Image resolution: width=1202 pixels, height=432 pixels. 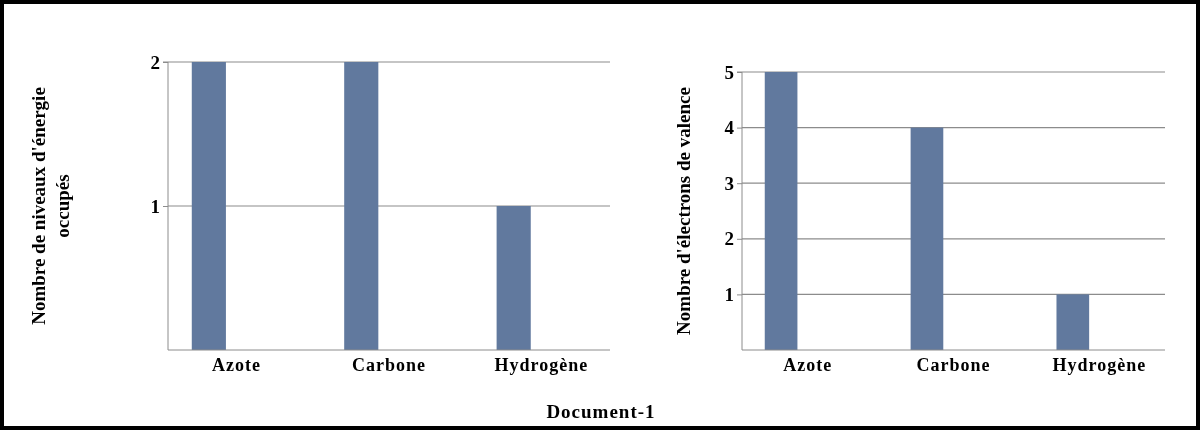 What do you see at coordinates (601, 411) in the screenshot?
I see `text: Document-1` at bounding box center [601, 411].